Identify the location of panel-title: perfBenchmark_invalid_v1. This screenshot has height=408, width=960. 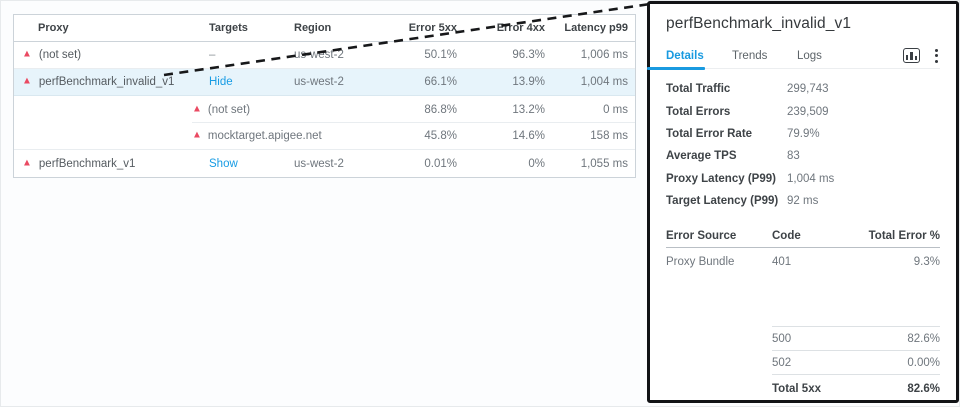
(759, 23).